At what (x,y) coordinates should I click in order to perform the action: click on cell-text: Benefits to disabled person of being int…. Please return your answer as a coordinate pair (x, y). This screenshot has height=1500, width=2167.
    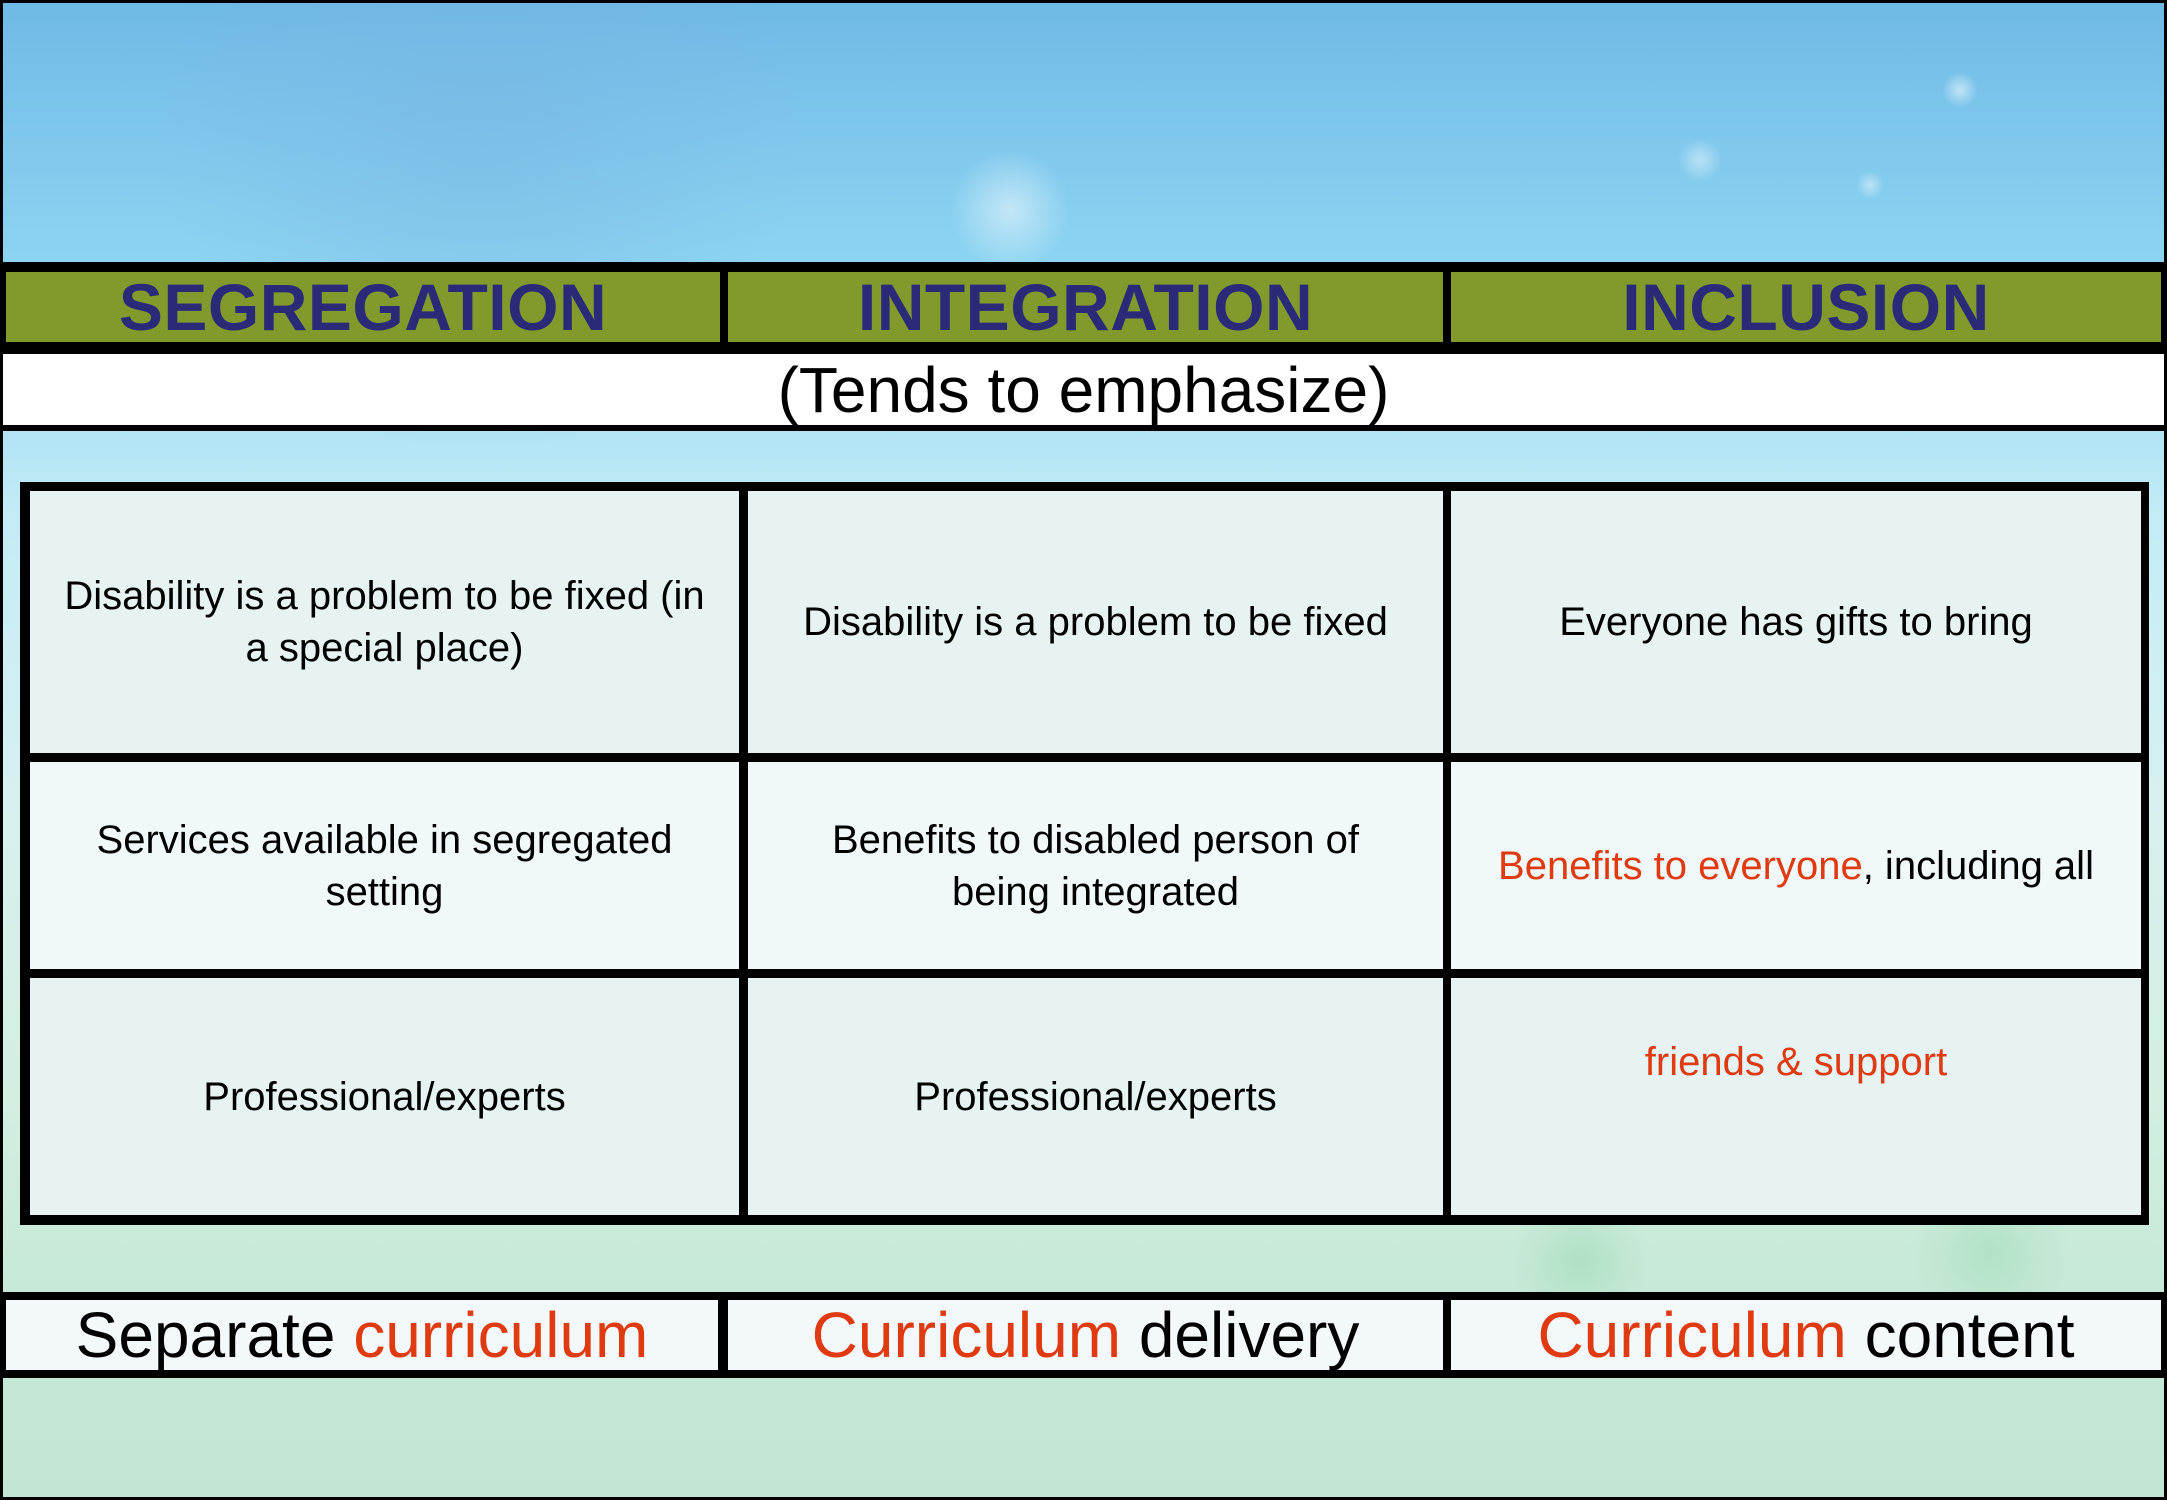
    Looking at the image, I should click on (1095, 865).